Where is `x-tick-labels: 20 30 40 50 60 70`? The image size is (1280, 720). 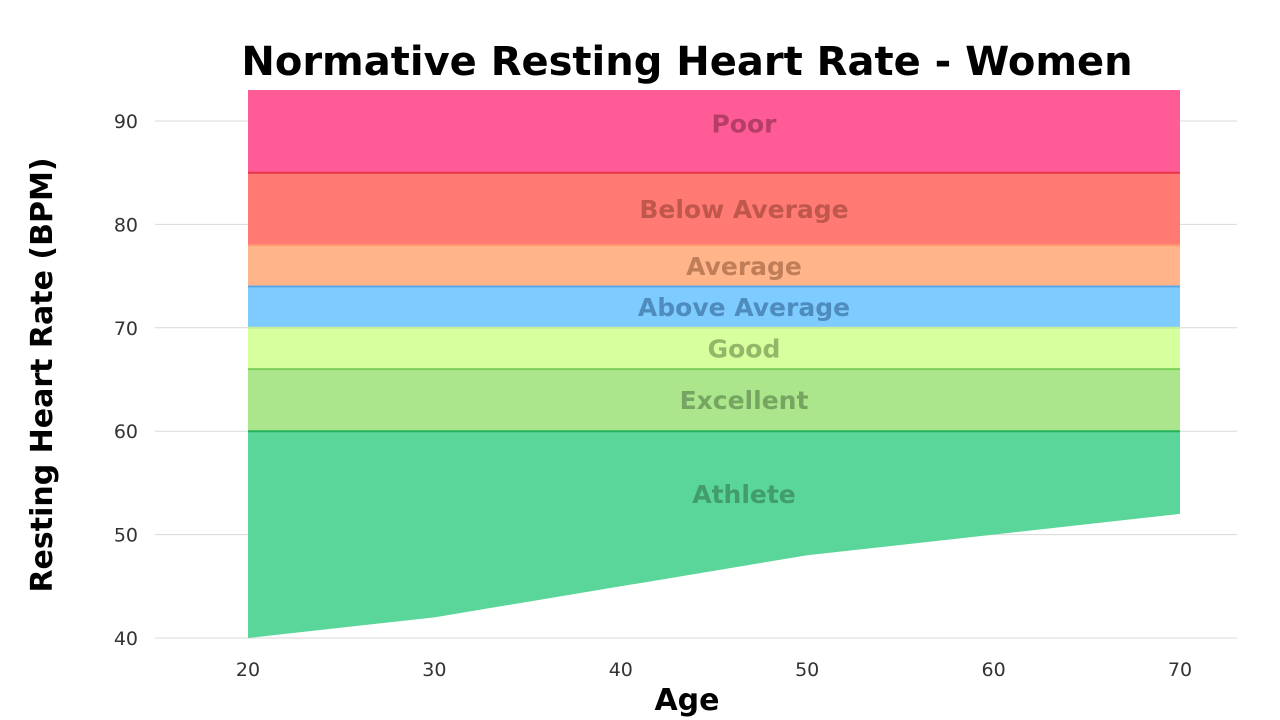 x-tick-labels: 20 30 40 50 60 70 is located at coordinates (714, 670).